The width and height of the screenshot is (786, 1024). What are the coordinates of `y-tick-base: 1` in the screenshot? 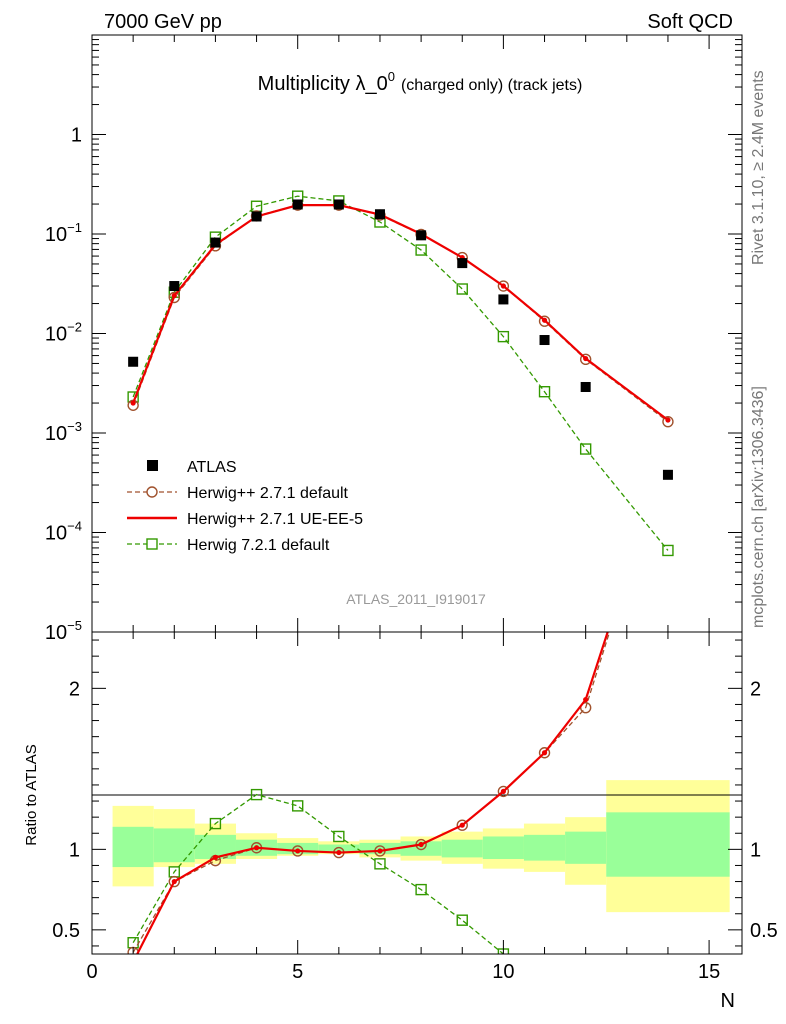 It's located at (76, 136).